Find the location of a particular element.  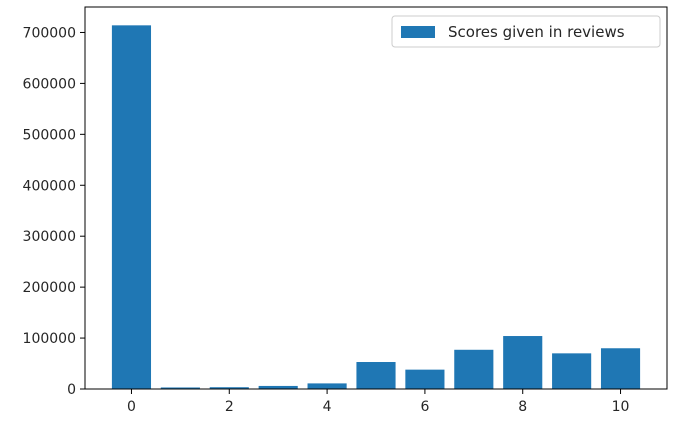

x-tick-label: 8 is located at coordinates (522, 407).